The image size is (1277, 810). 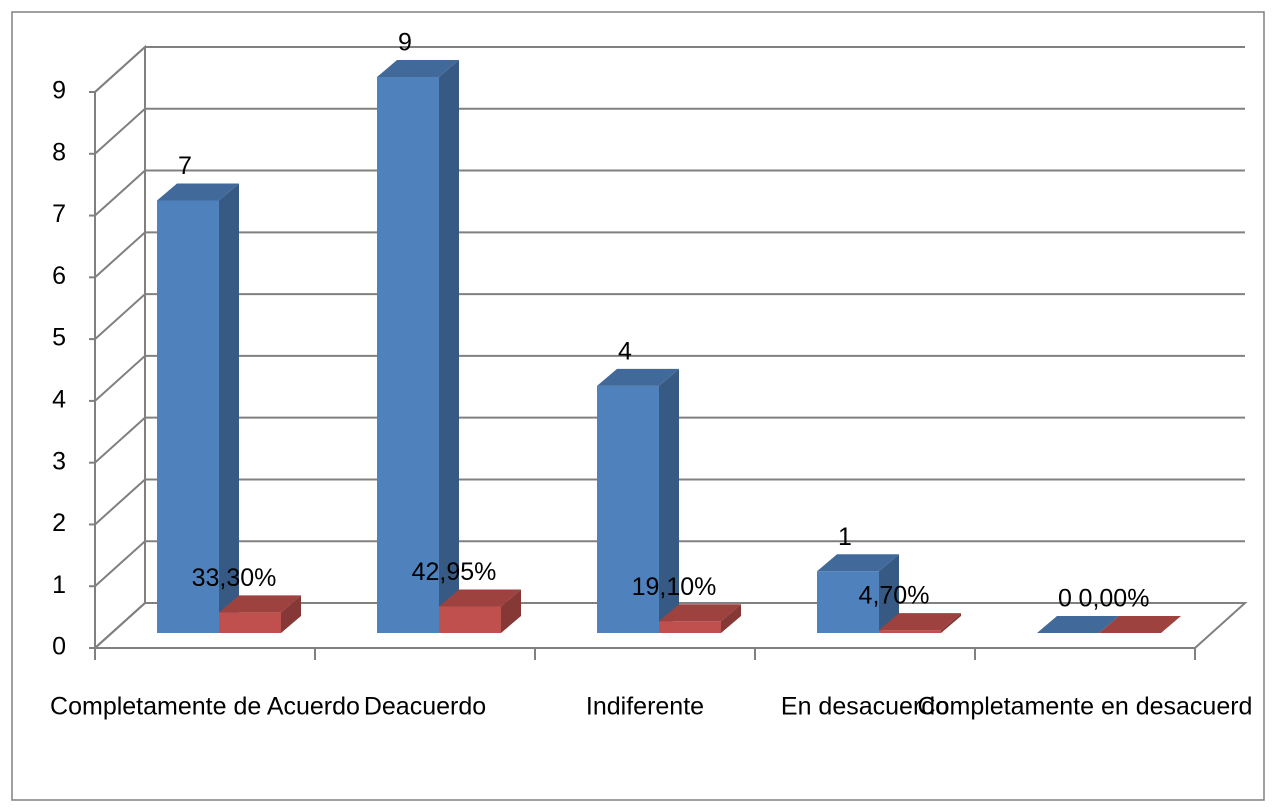 I want to click on data-label: 33,30%, so click(x=234, y=578).